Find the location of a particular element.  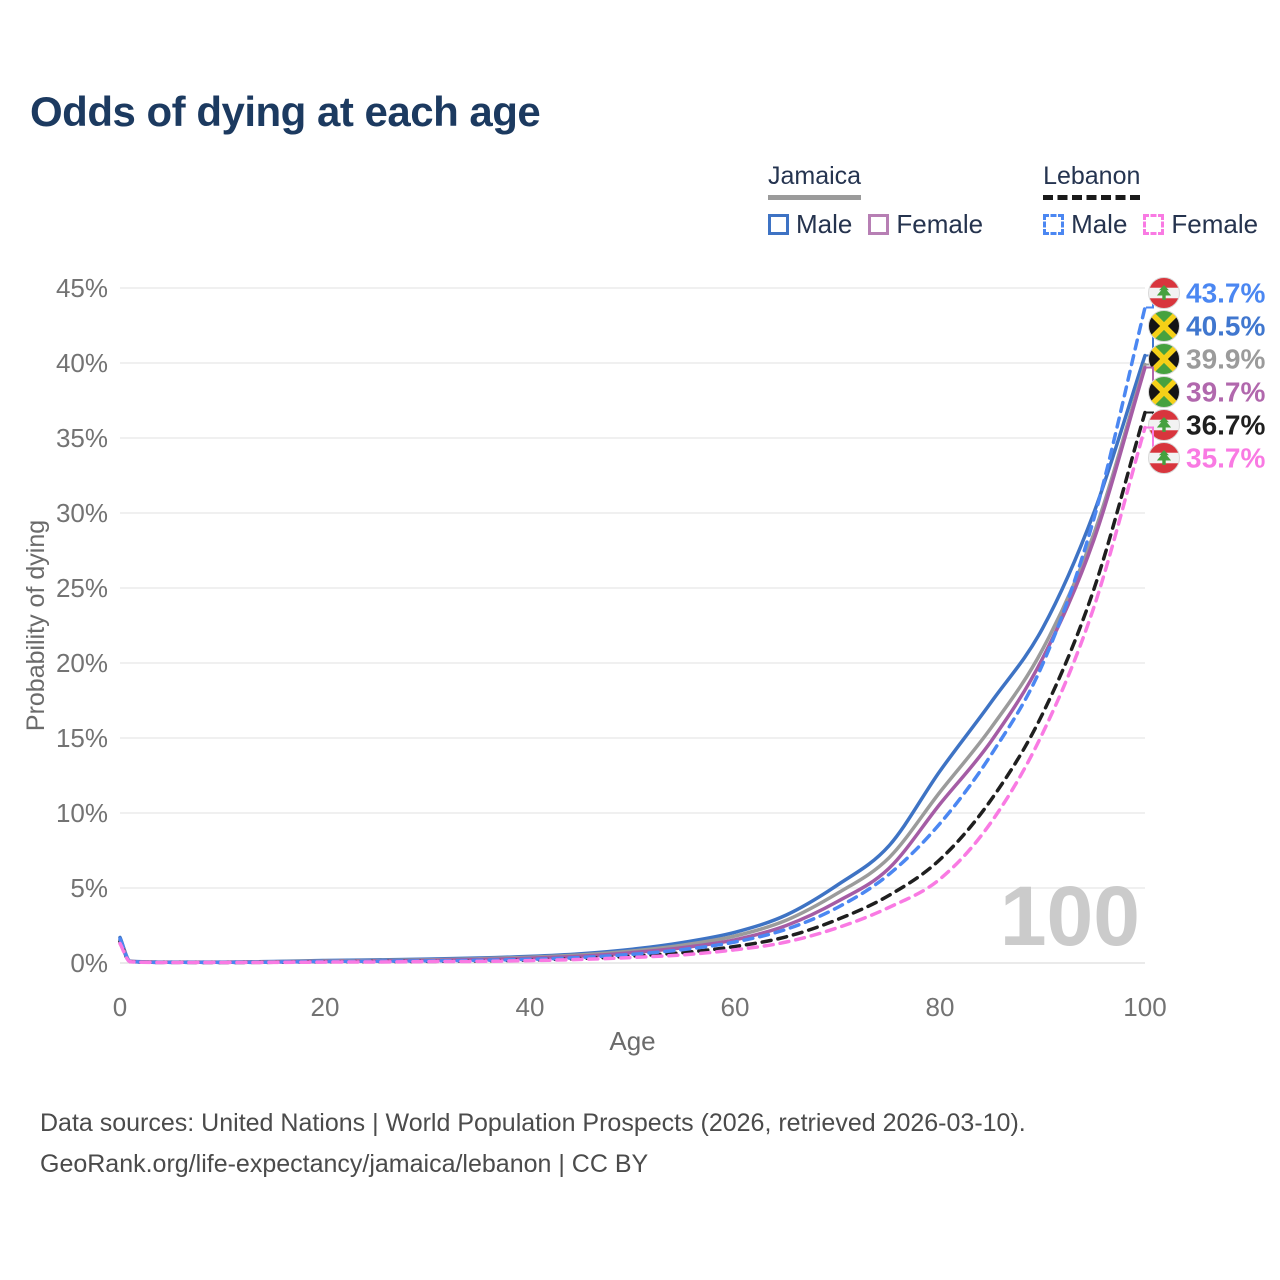

x-tick-label: 60 is located at coordinates (735, 1007).